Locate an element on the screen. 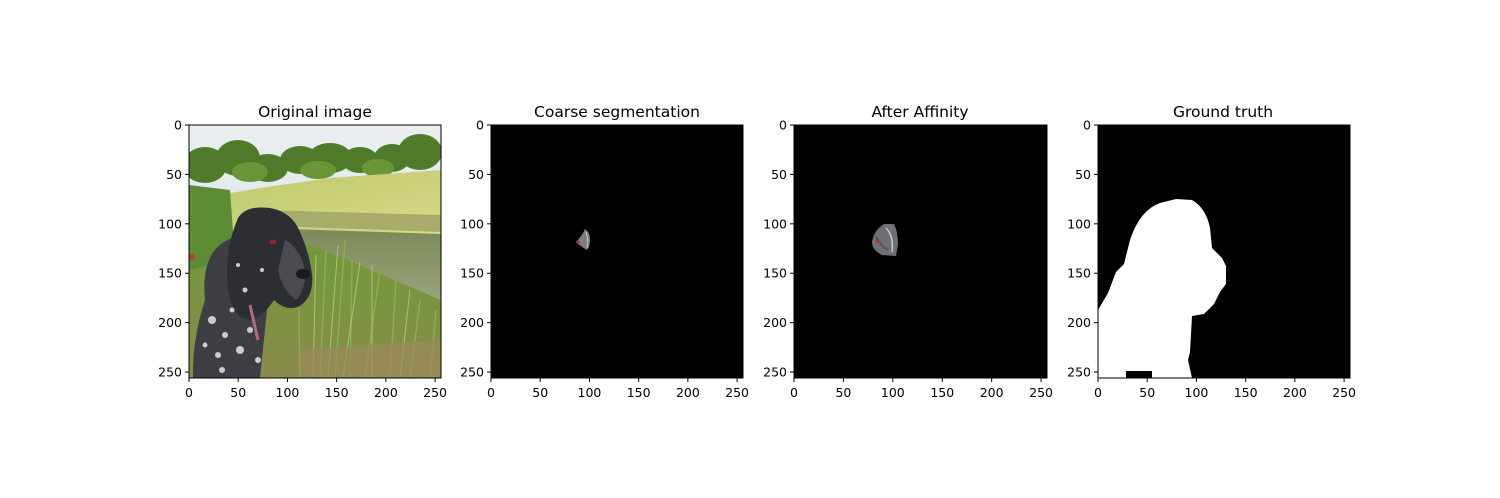 The image size is (1500, 498). affinity-mask is located at coordinates (920, 251).